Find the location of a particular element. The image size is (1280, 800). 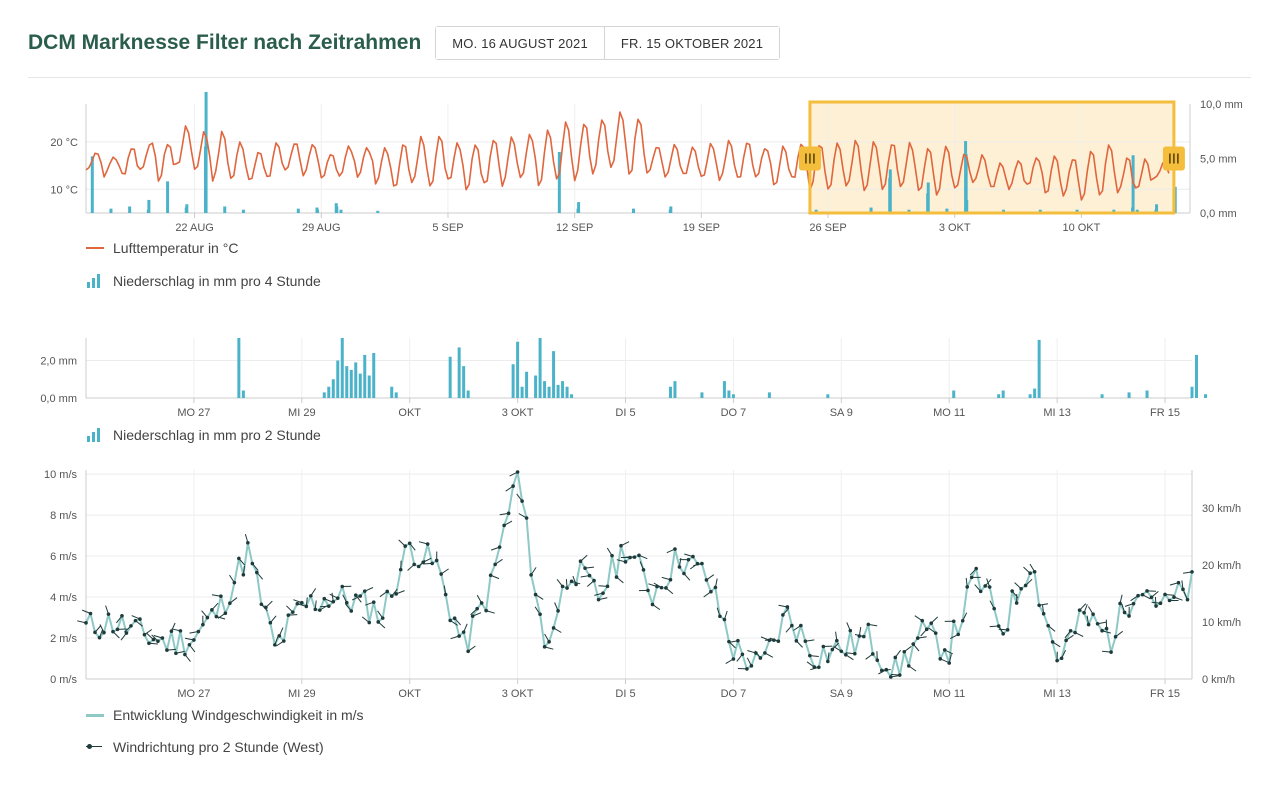

header-divider is located at coordinates (639, 77).